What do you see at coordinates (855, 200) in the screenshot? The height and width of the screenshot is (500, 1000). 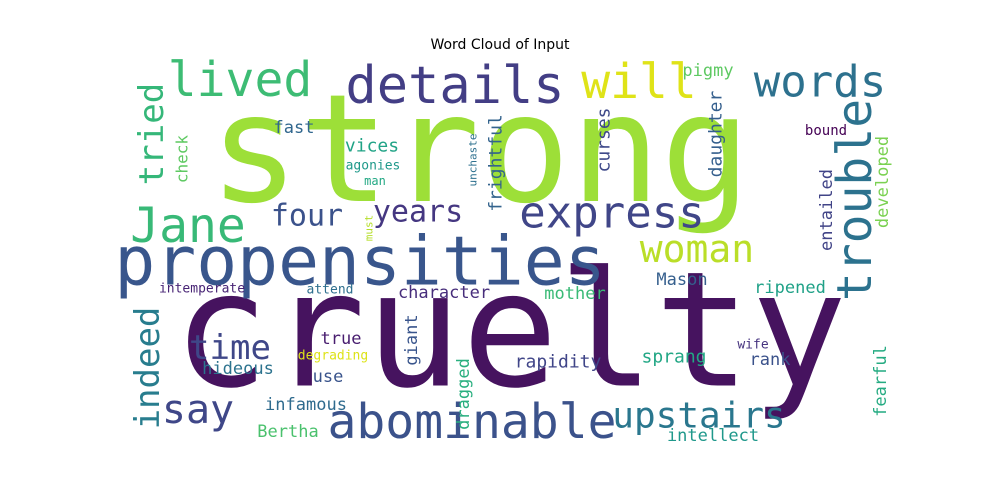 I see `word-trouble: trouble` at bounding box center [855, 200].